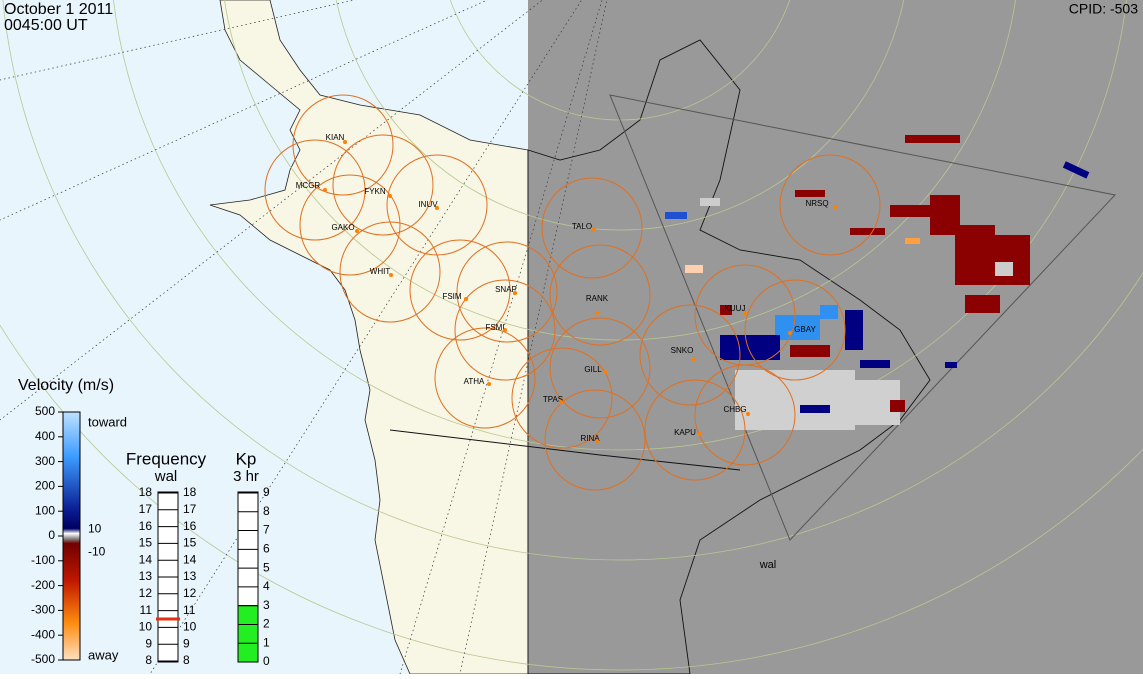 The height and width of the screenshot is (679, 1143). Describe the element at coordinates (43, 634) in the screenshot. I see `velocity-tick-label: -400` at that location.